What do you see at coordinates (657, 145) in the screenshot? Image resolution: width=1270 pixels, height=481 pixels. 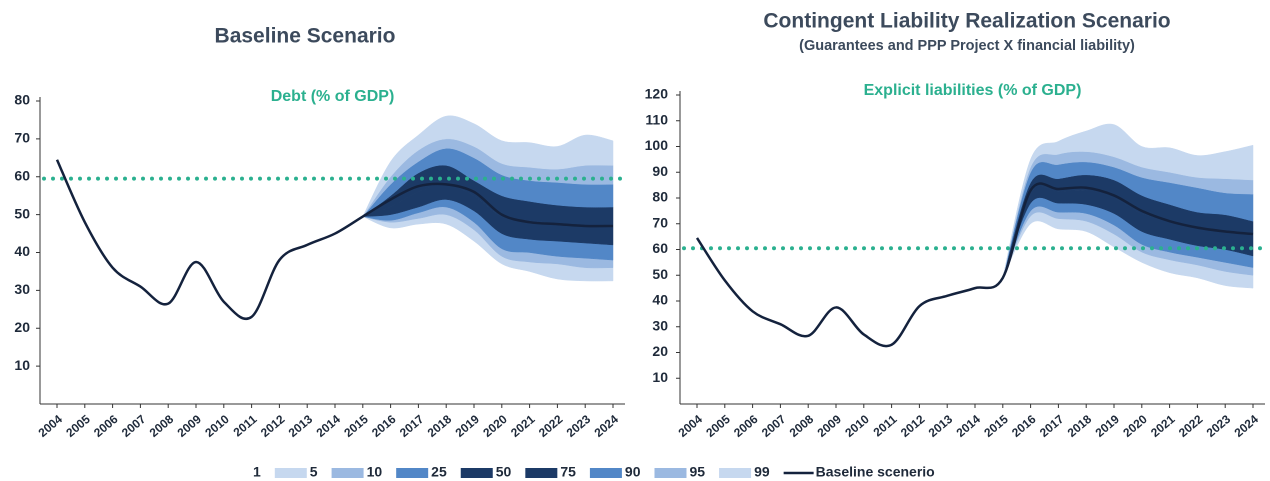 I see `y-tick-label: 100` at bounding box center [657, 145].